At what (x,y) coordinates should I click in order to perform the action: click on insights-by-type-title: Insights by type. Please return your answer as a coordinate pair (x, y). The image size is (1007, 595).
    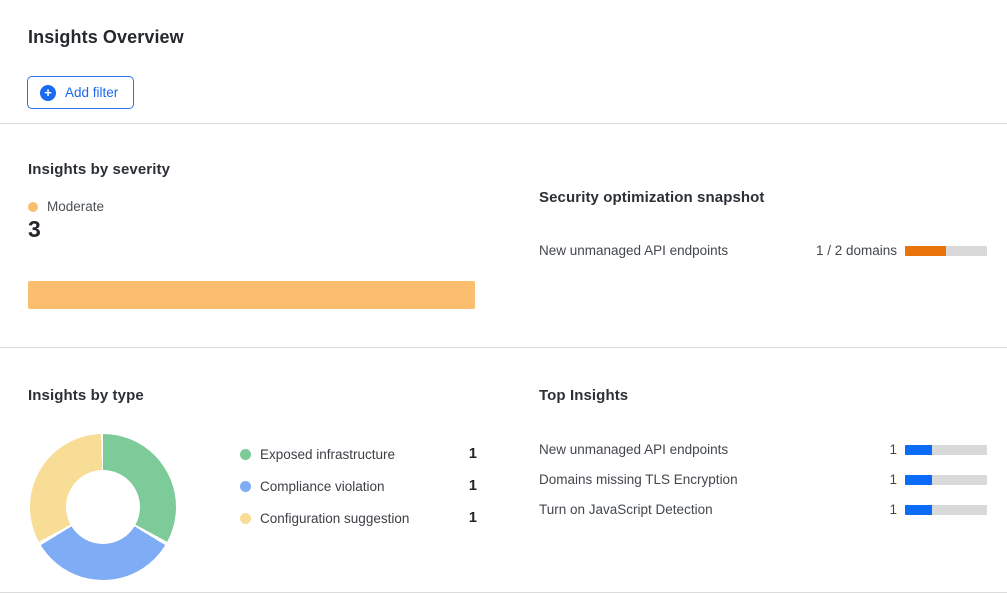
    Looking at the image, I should click on (86, 395).